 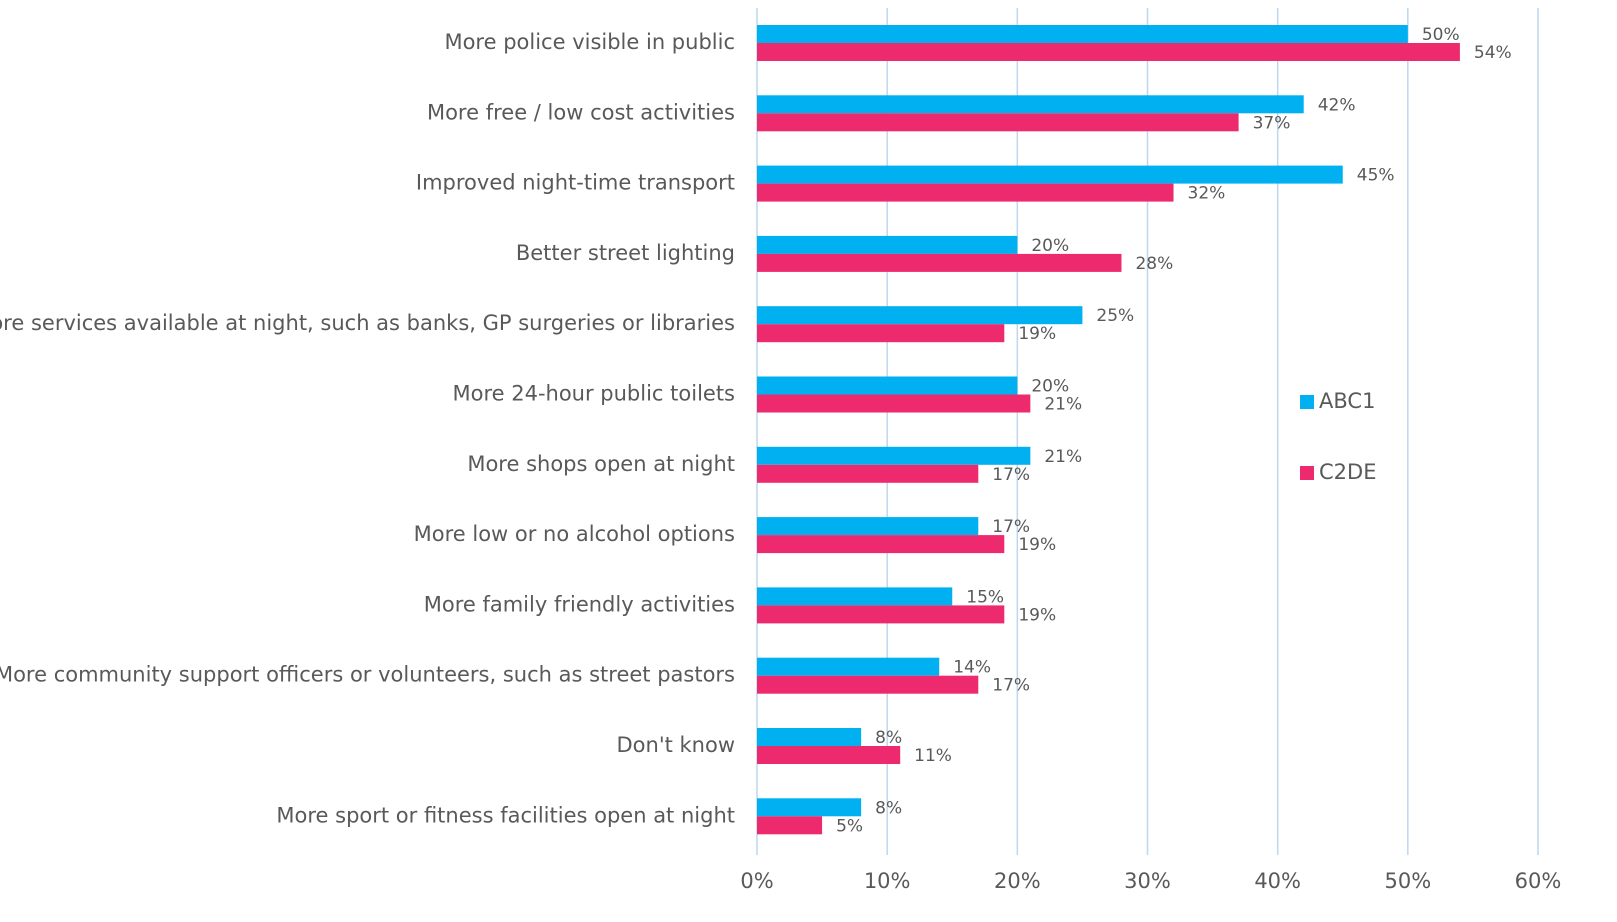 I want to click on x-tick-label: 40%, so click(x=1277, y=881).